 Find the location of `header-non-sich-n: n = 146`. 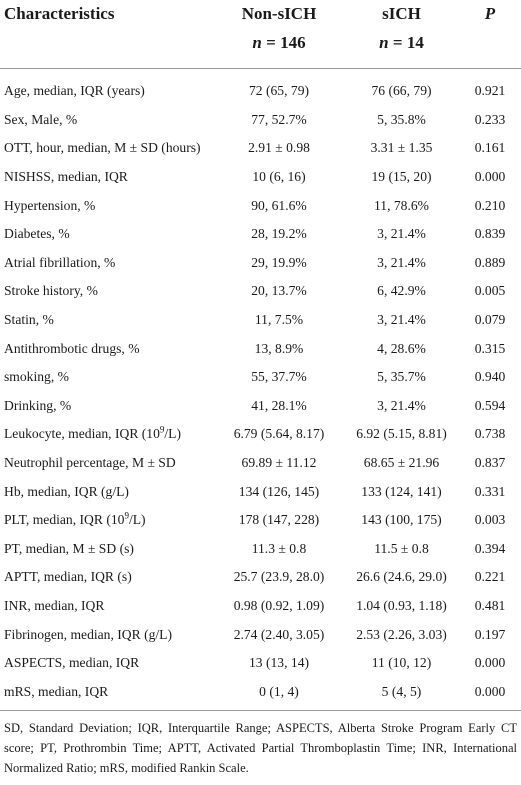

header-non-sich-n: n = 146 is located at coordinates (279, 50).